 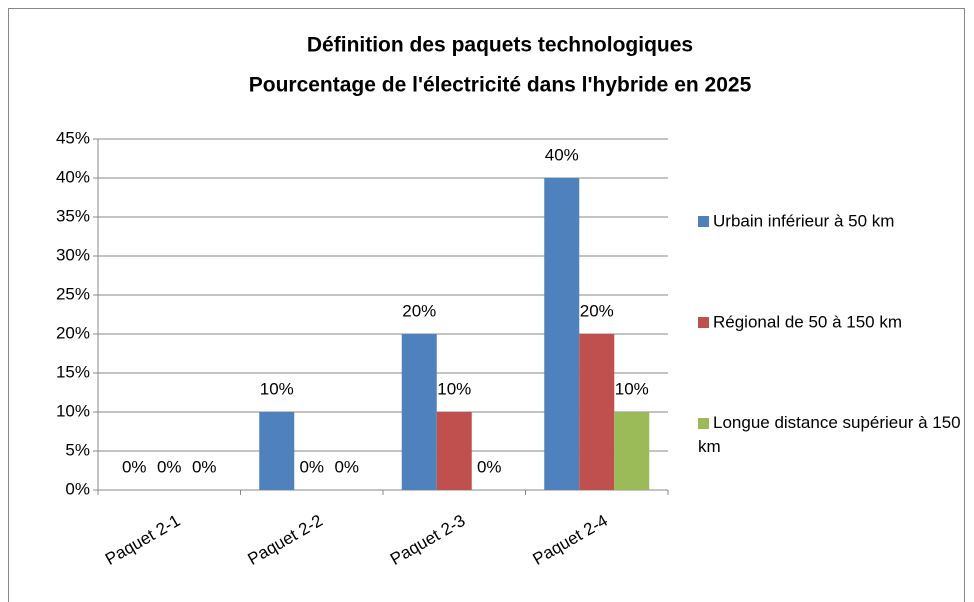 I want to click on y-tick-label: 5%, so click(x=77, y=449).